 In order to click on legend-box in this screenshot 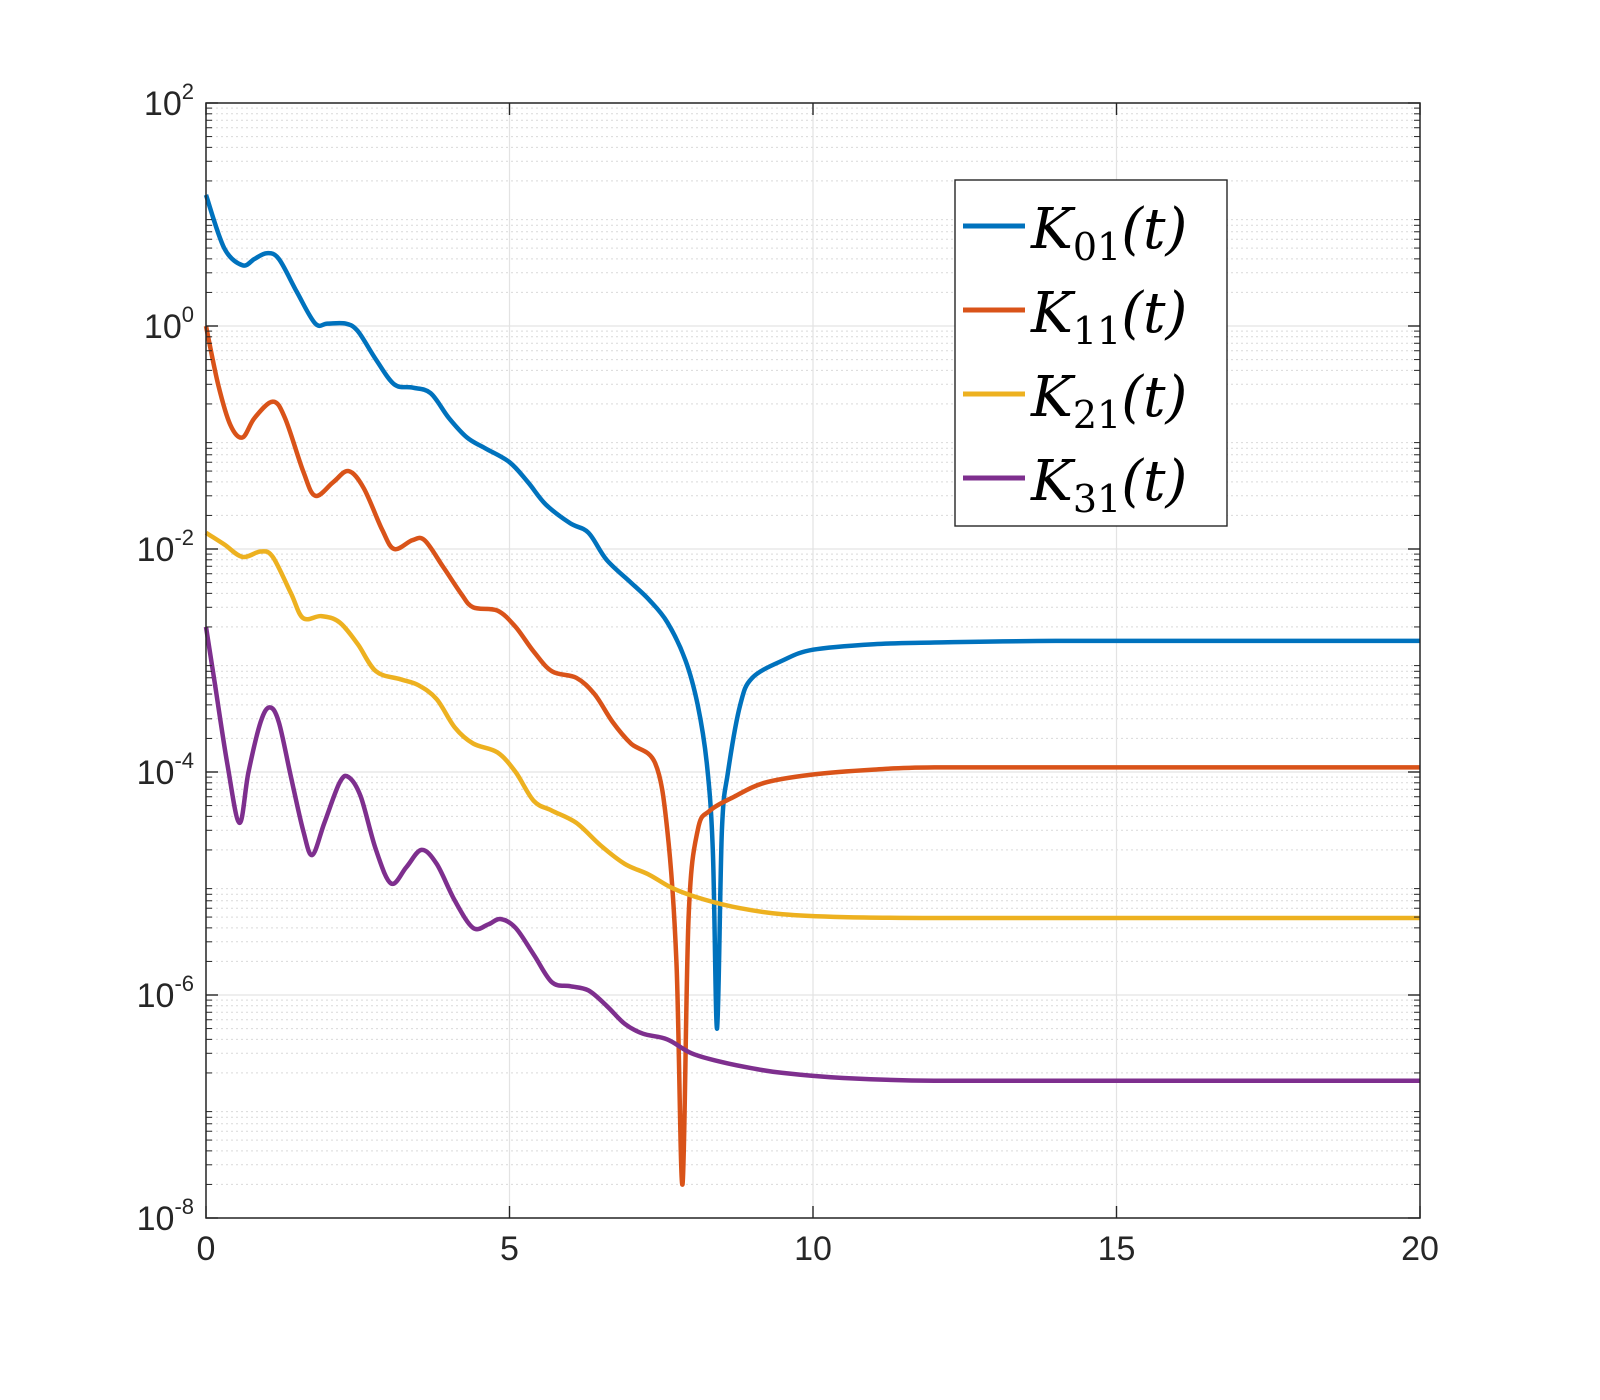, I will do `click(1091, 353)`.